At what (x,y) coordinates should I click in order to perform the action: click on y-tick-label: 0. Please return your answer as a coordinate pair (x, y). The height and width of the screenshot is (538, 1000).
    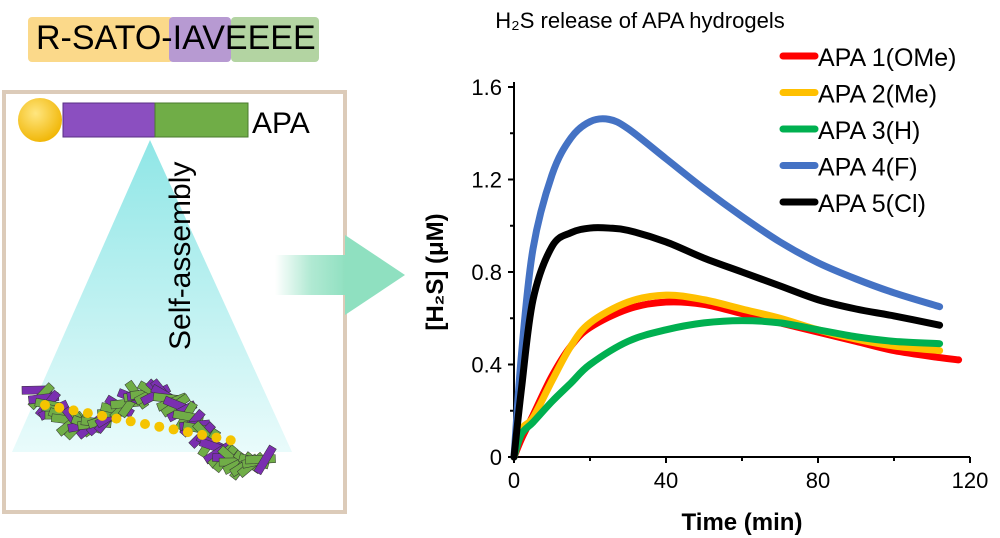
    Looking at the image, I should click on (496, 457).